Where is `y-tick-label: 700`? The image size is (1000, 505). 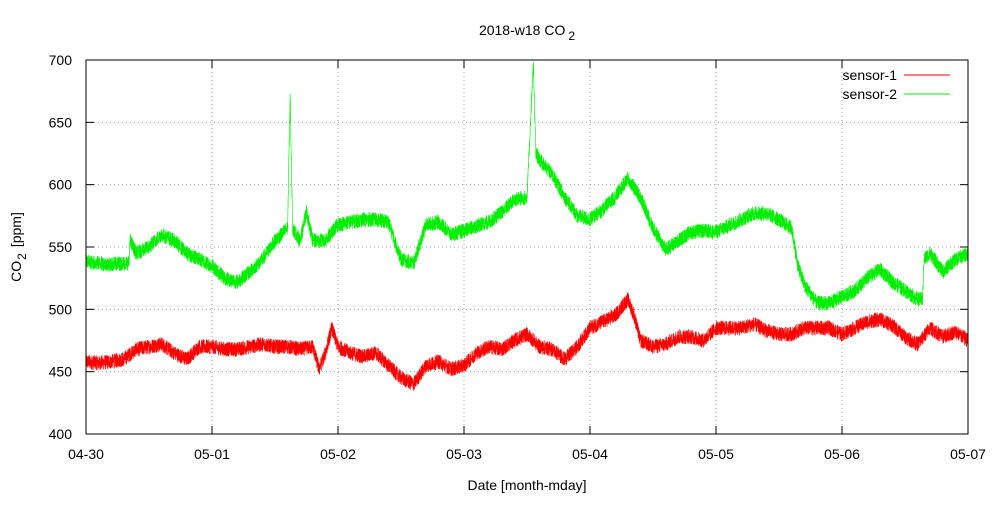 y-tick-label: 700 is located at coordinates (61, 60).